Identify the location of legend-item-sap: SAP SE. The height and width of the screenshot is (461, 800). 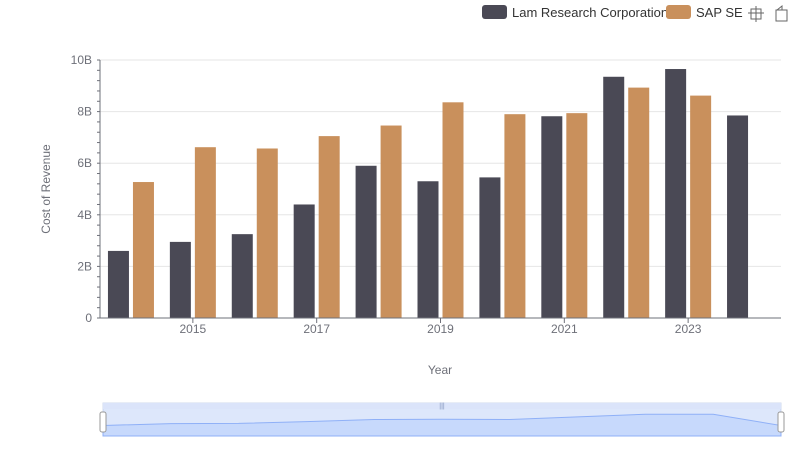
(704, 12).